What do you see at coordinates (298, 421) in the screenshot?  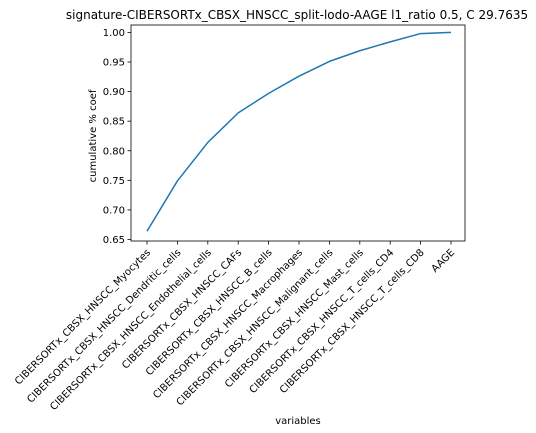 I see `x-axis-label: variables` at bounding box center [298, 421].